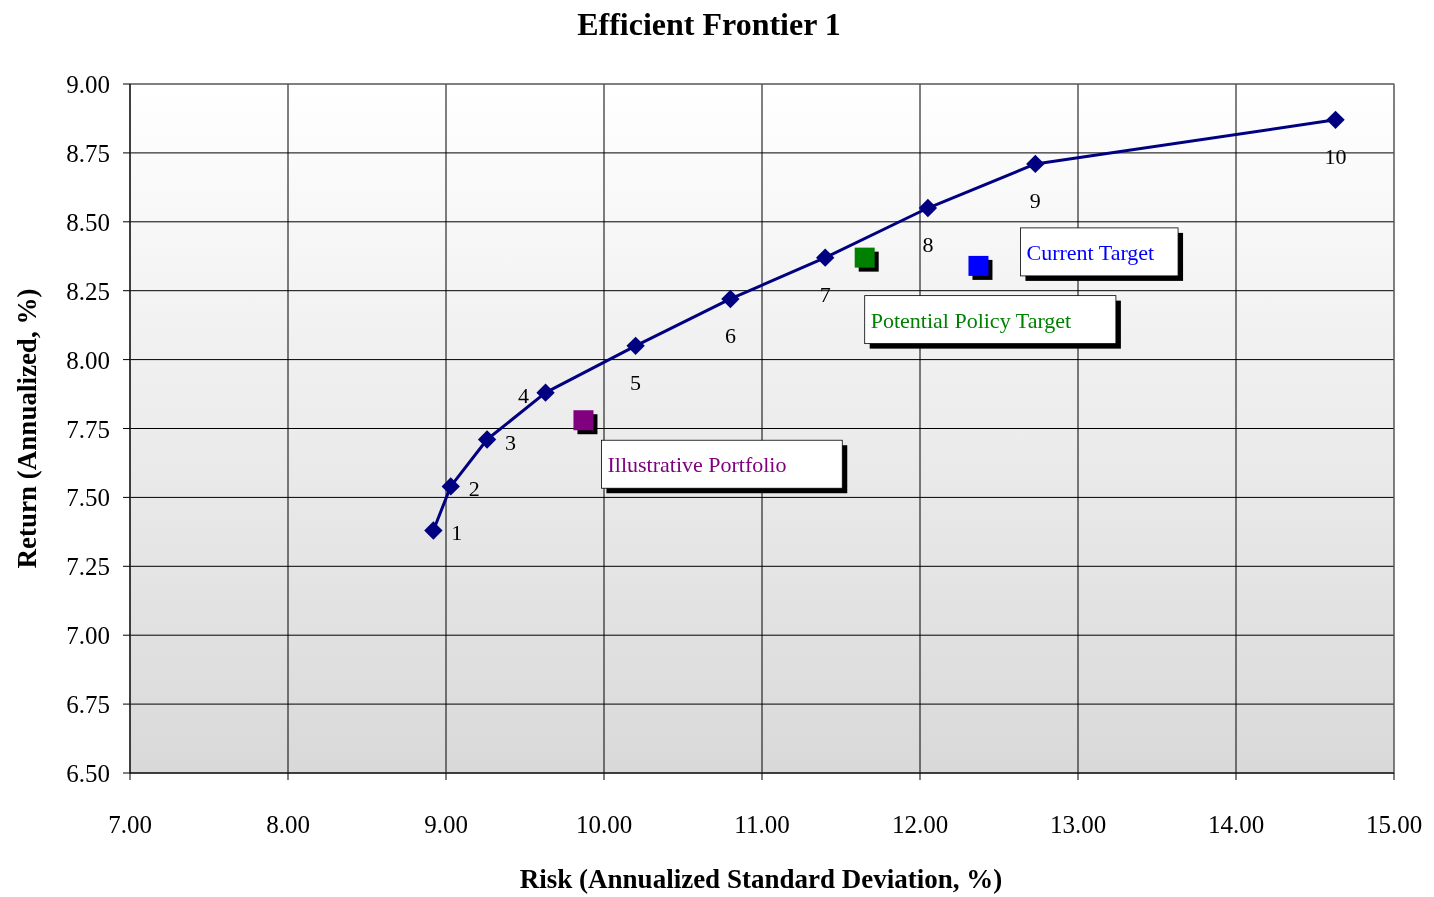 The image size is (1434, 897). What do you see at coordinates (524, 395) in the screenshot?
I see `annotation: 4` at bounding box center [524, 395].